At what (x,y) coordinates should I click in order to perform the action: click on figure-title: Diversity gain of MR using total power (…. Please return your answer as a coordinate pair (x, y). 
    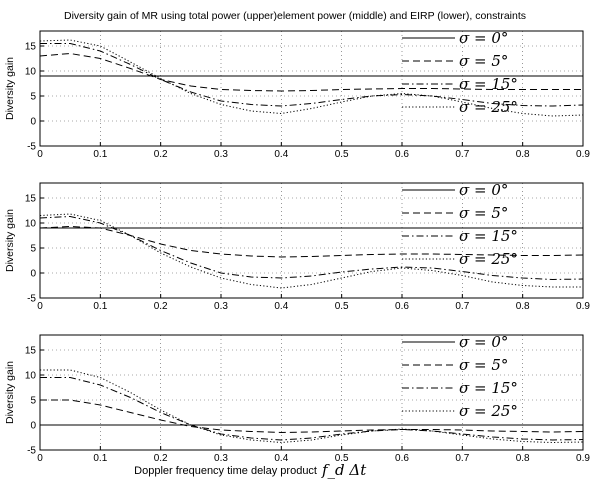
    Looking at the image, I should click on (295, 16).